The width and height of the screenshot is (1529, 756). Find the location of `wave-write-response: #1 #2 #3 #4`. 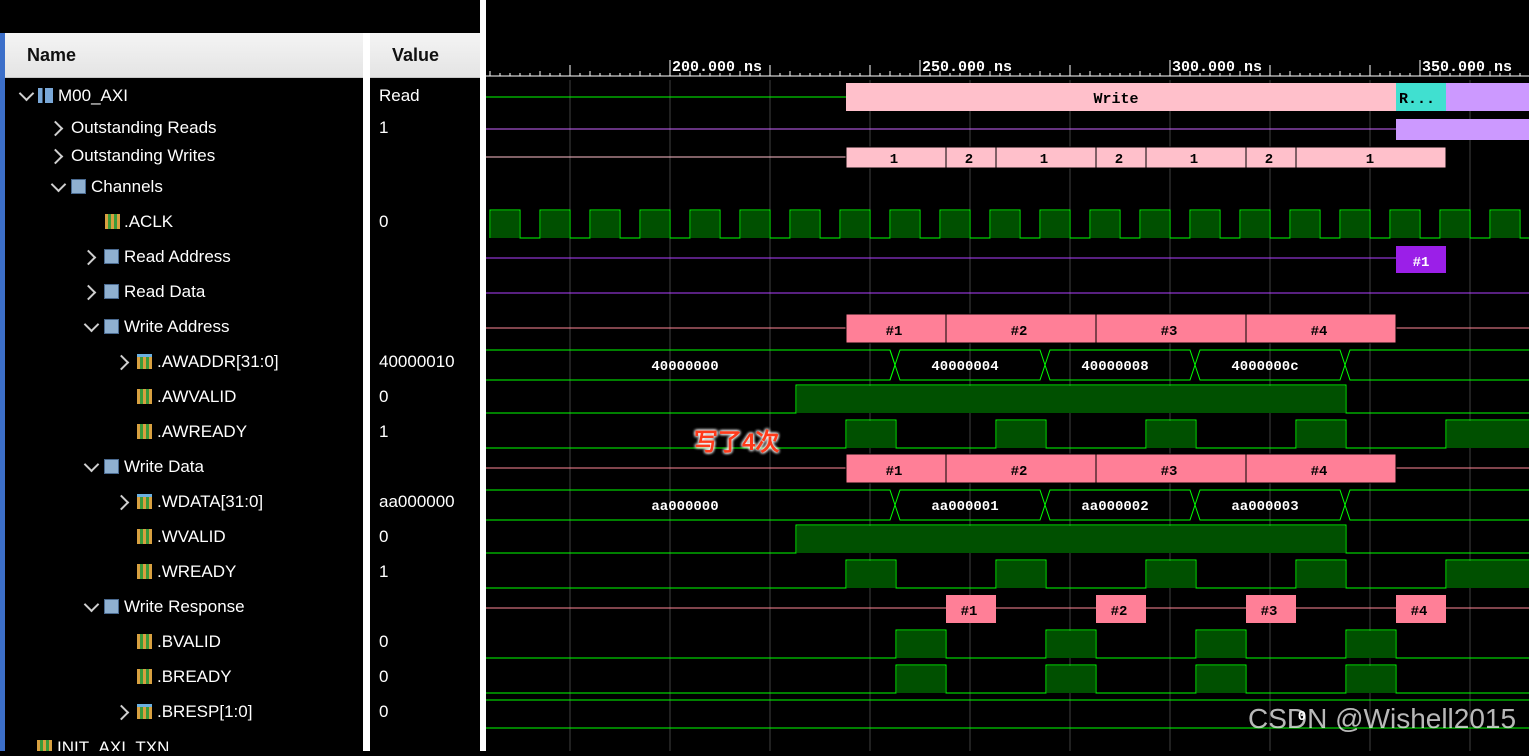

wave-write-response: #1 #2 #3 #4 is located at coordinates (1007, 609).